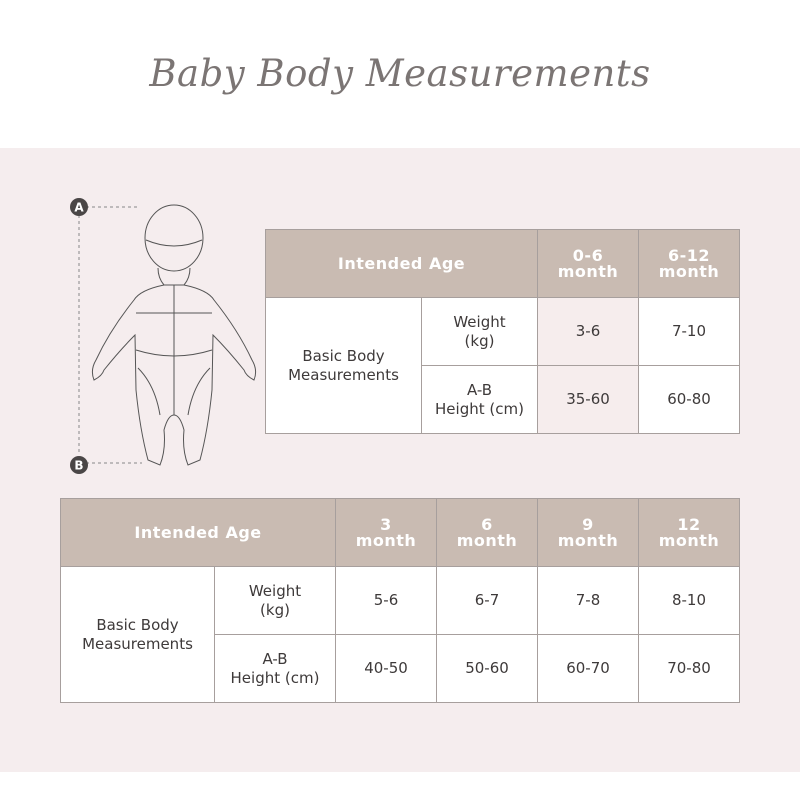 Image resolution: width=800 pixels, height=800 pixels. What do you see at coordinates (689, 263) in the screenshot?
I see `age-header: 6-12 month` at bounding box center [689, 263].